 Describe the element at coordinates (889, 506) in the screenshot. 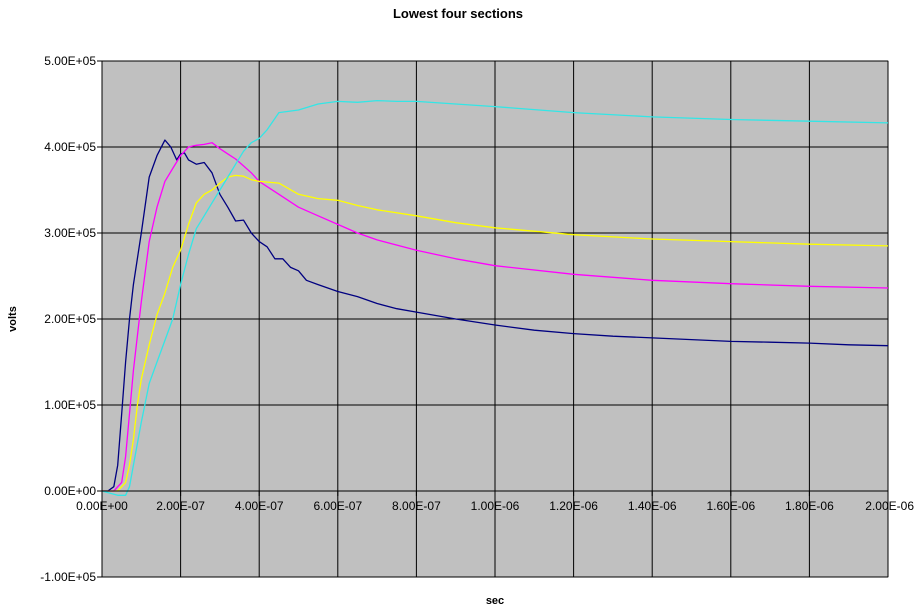

I see `x-tick-label: 2.00E-06` at that location.